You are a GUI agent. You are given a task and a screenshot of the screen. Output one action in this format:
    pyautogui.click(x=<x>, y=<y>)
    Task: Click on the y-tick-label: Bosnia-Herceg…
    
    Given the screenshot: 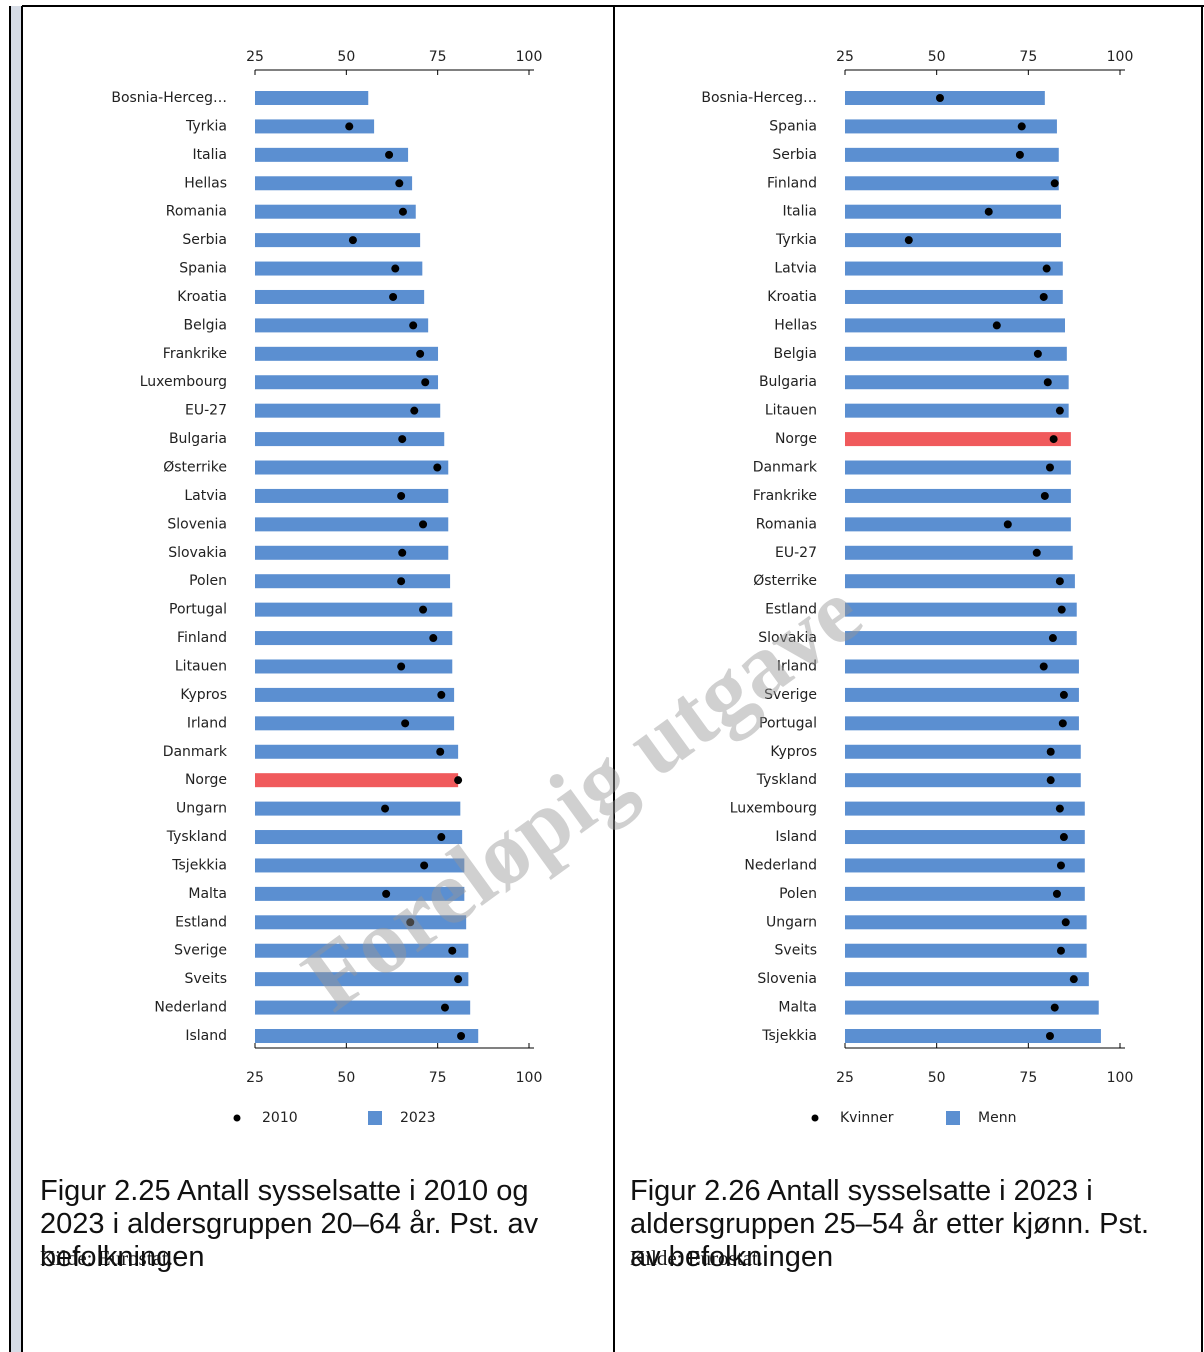 What is the action you would take?
    pyautogui.click(x=759, y=98)
    